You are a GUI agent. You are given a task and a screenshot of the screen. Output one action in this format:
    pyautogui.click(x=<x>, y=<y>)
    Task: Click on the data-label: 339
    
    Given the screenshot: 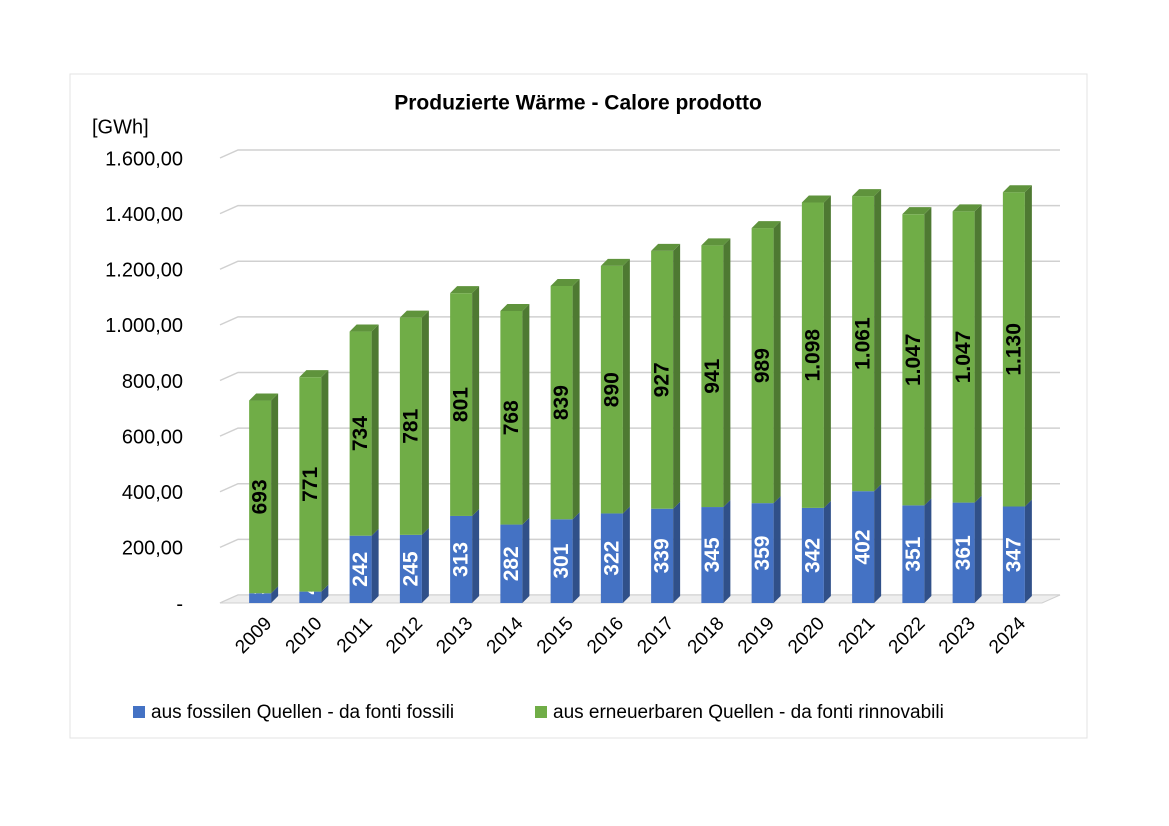 What is the action you would take?
    pyautogui.click(x=662, y=555)
    